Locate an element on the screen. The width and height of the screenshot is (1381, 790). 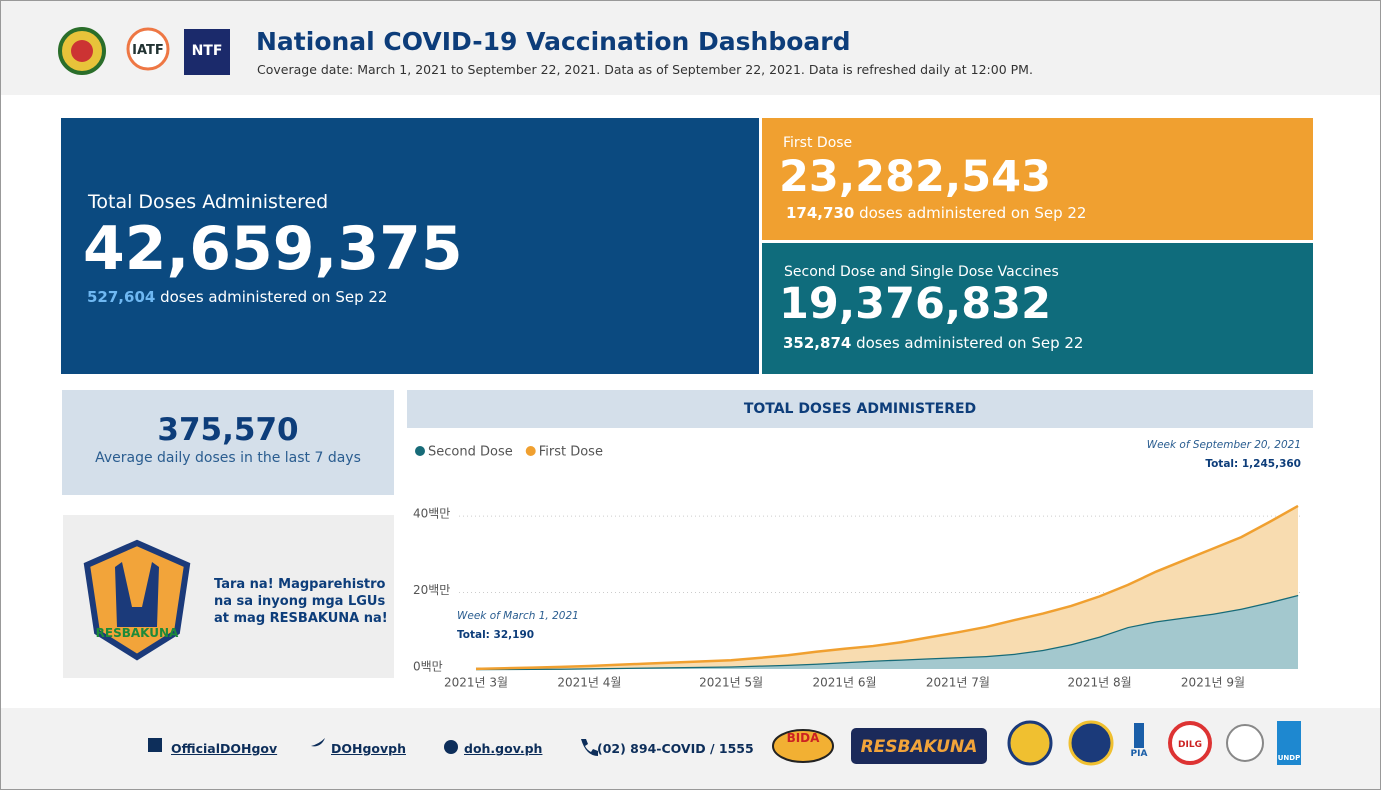
x-tick-label: 2021년 8월 is located at coordinates (1100, 683).